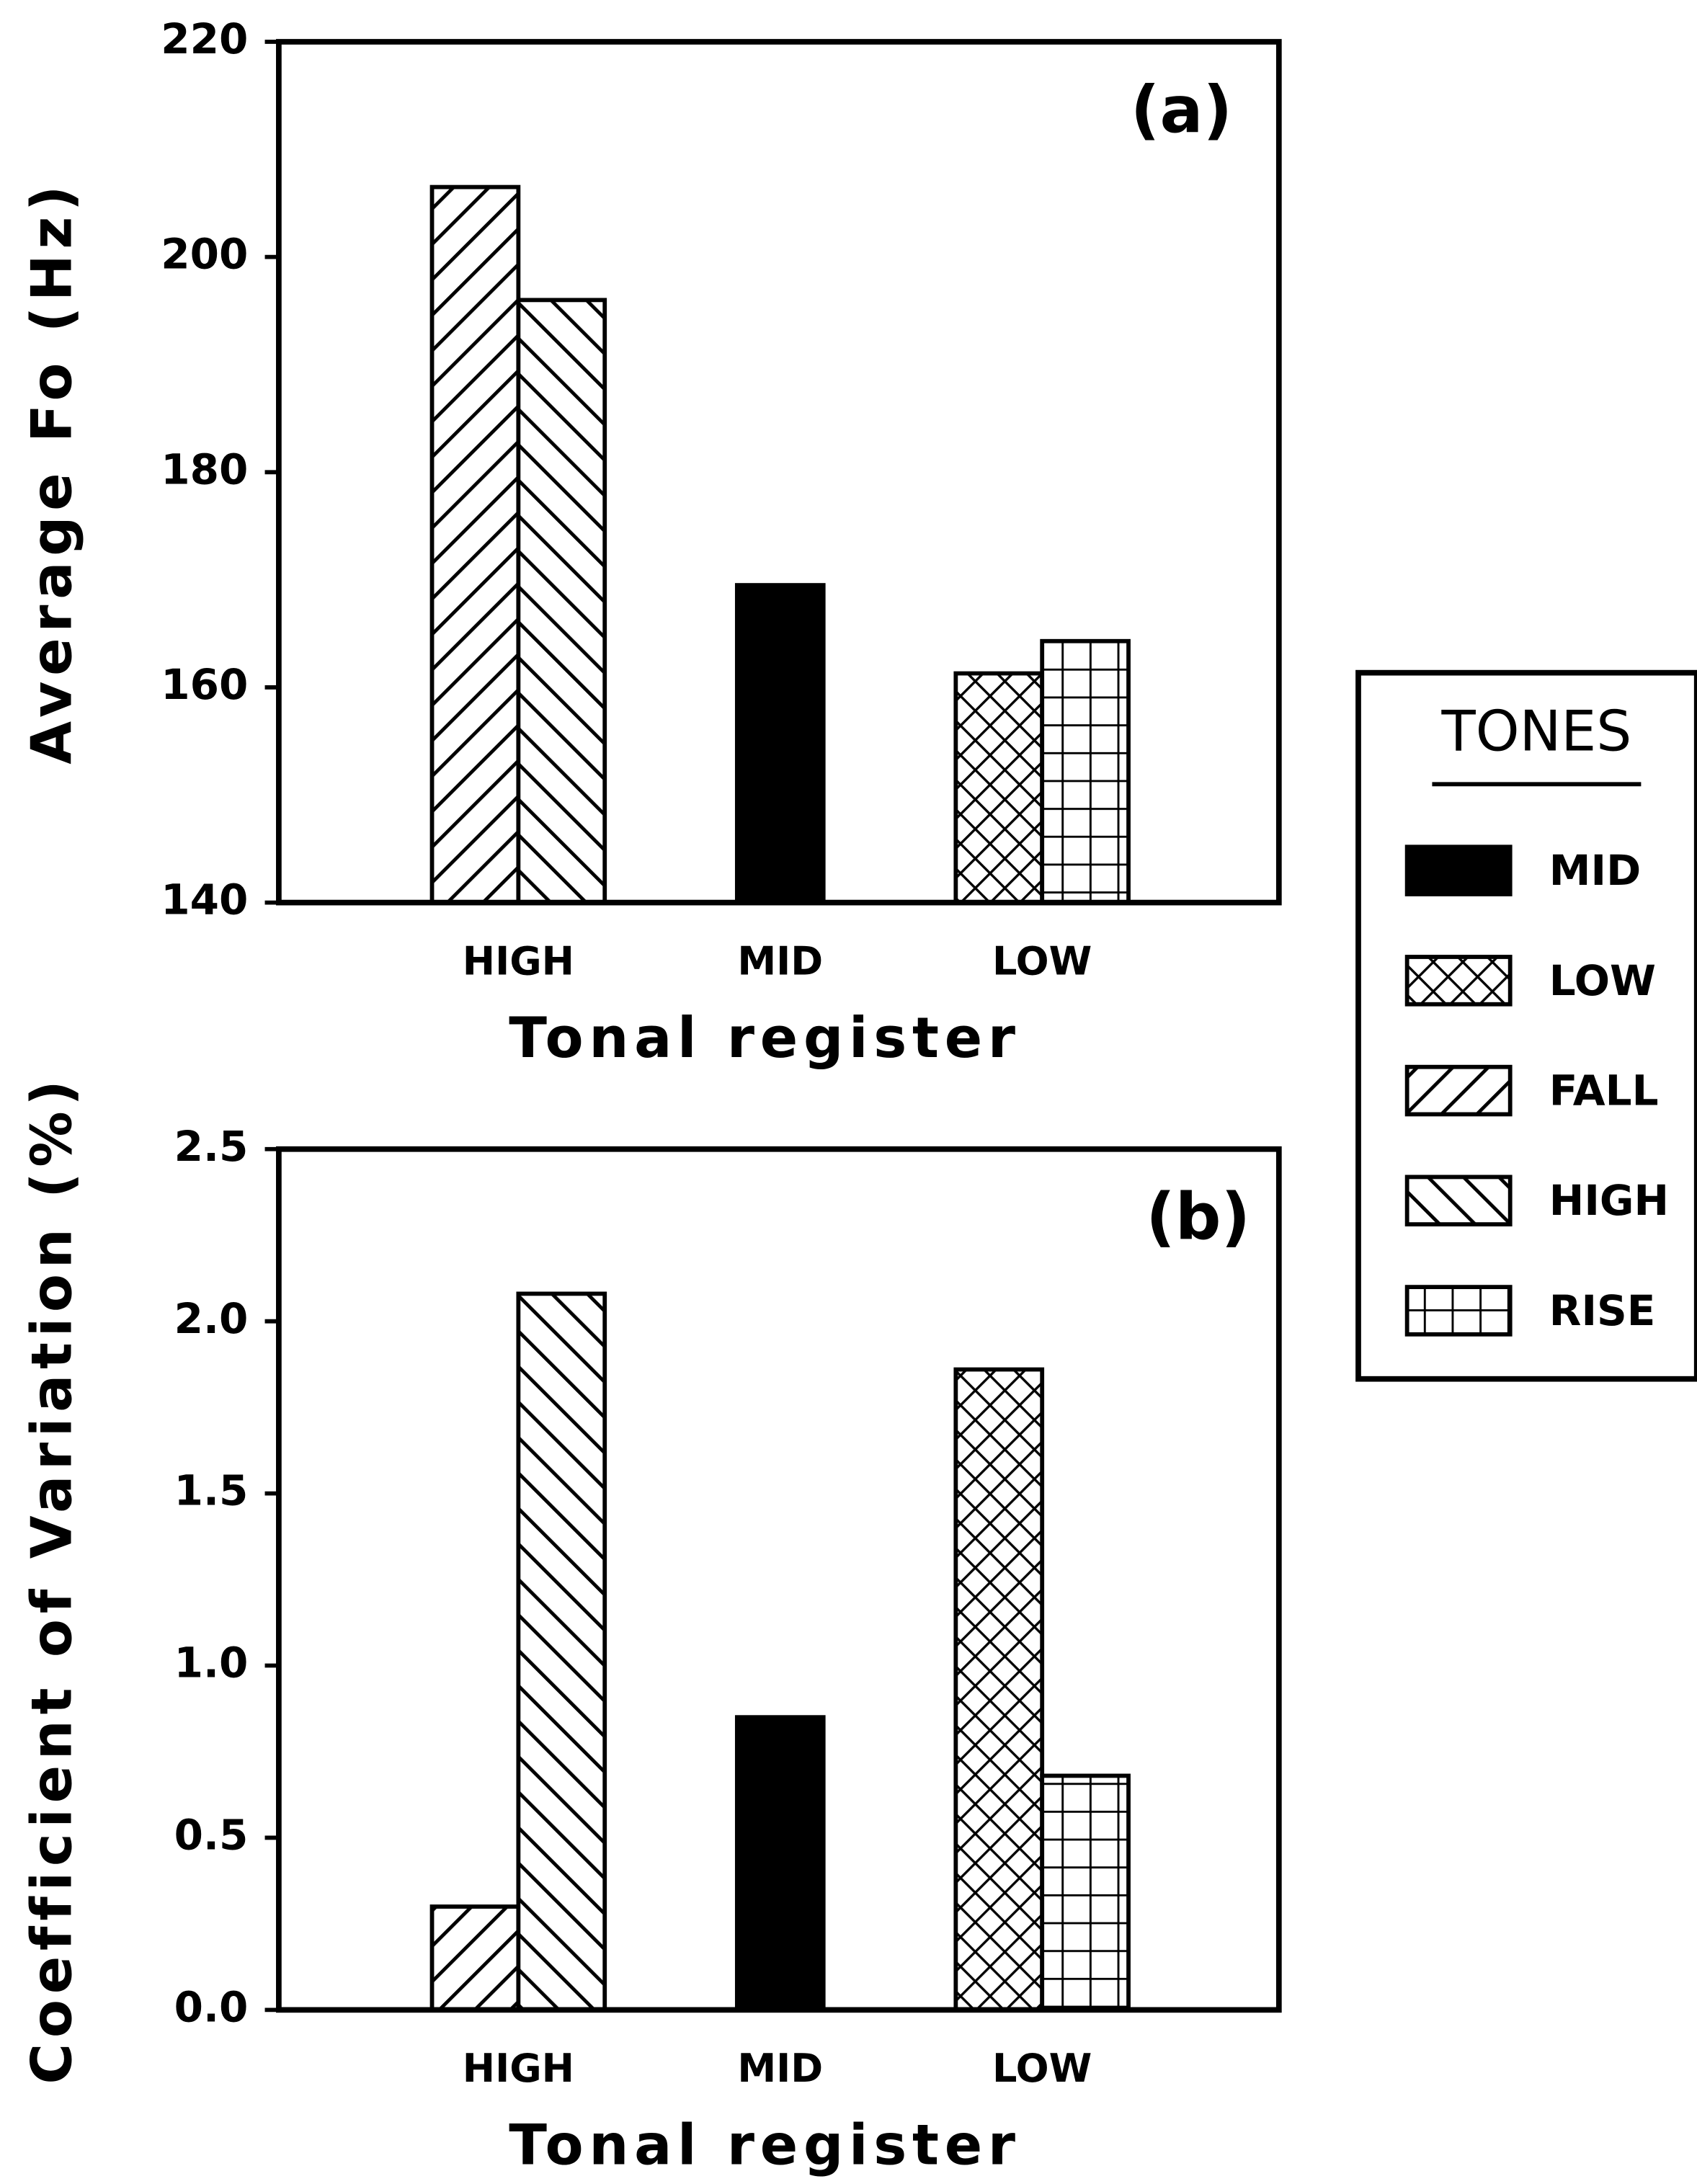 Image resolution: width=1697 pixels, height=2184 pixels. Describe the element at coordinates (211, 1663) in the screenshot. I see `y-tick-label: 1.0` at that location.